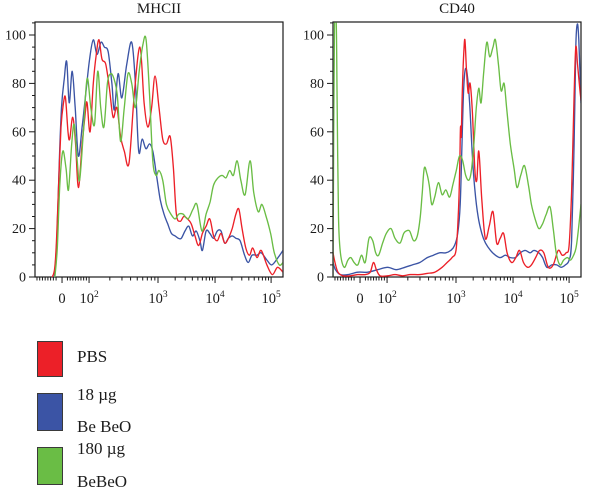  What do you see at coordinates (92, 356) in the screenshot?
I see `legend-label-pbs: PBS` at bounding box center [92, 356].